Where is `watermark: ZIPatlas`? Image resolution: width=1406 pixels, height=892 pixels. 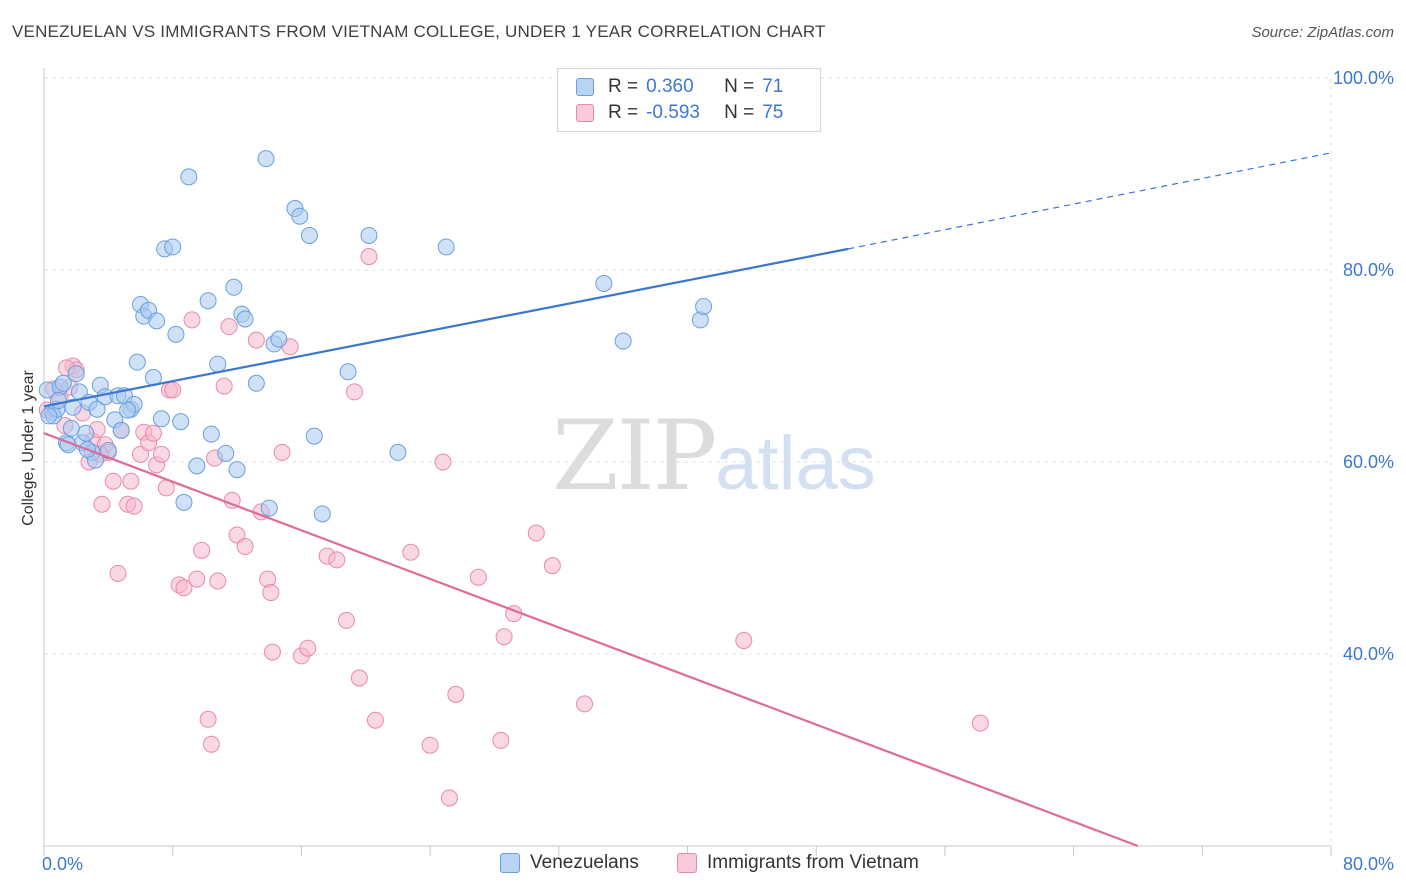 watermark: ZIPatlas is located at coordinates (714, 456).